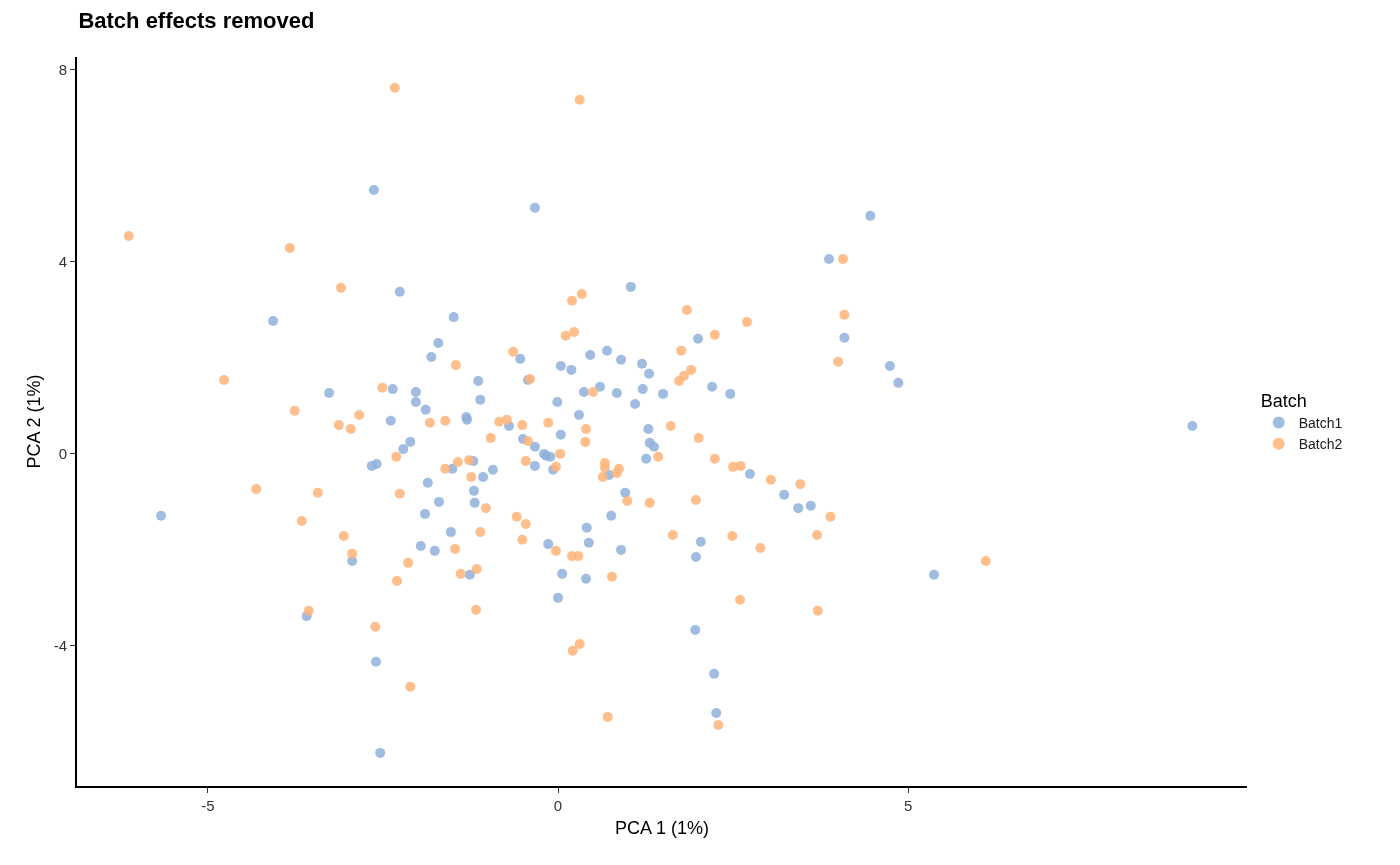 This screenshot has width=1400, height=865. I want to click on legend-title: Batch, so click(1283, 400).